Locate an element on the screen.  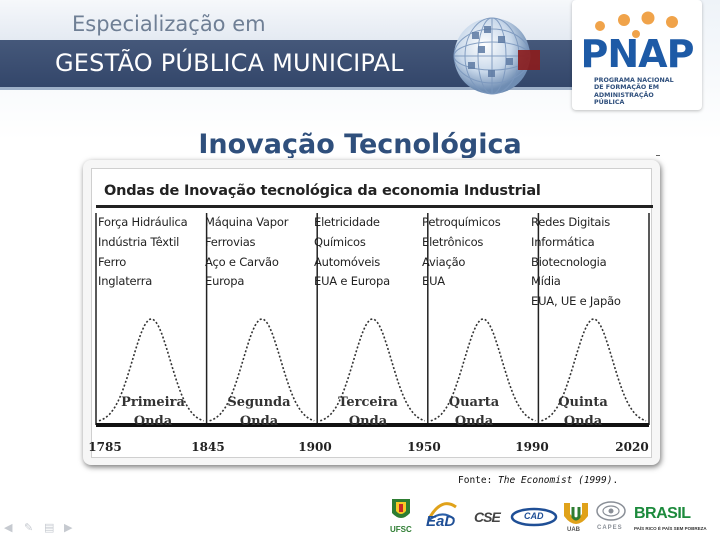
ufsc-logo: UFSC is located at coordinates (401, 517).